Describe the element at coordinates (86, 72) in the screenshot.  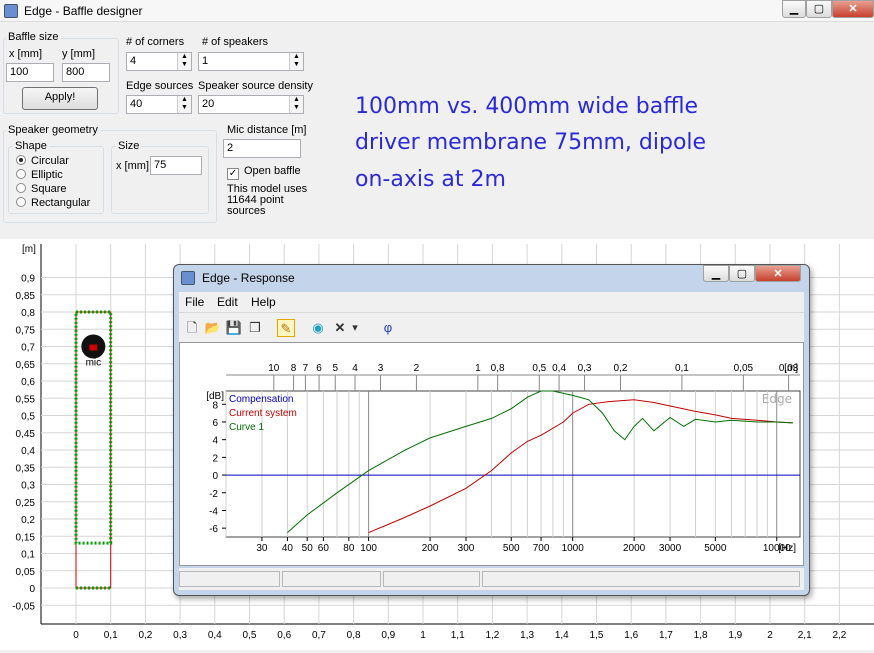
I see `baffle-y-input: 800` at that location.